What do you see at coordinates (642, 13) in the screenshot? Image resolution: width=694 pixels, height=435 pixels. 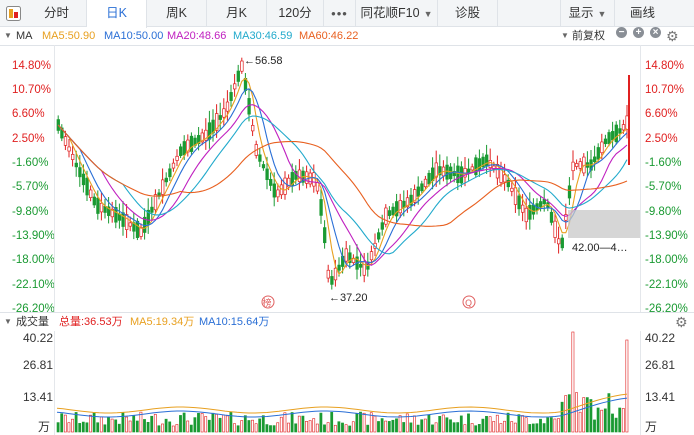 I see `draw-line-button: 画线` at bounding box center [642, 13].